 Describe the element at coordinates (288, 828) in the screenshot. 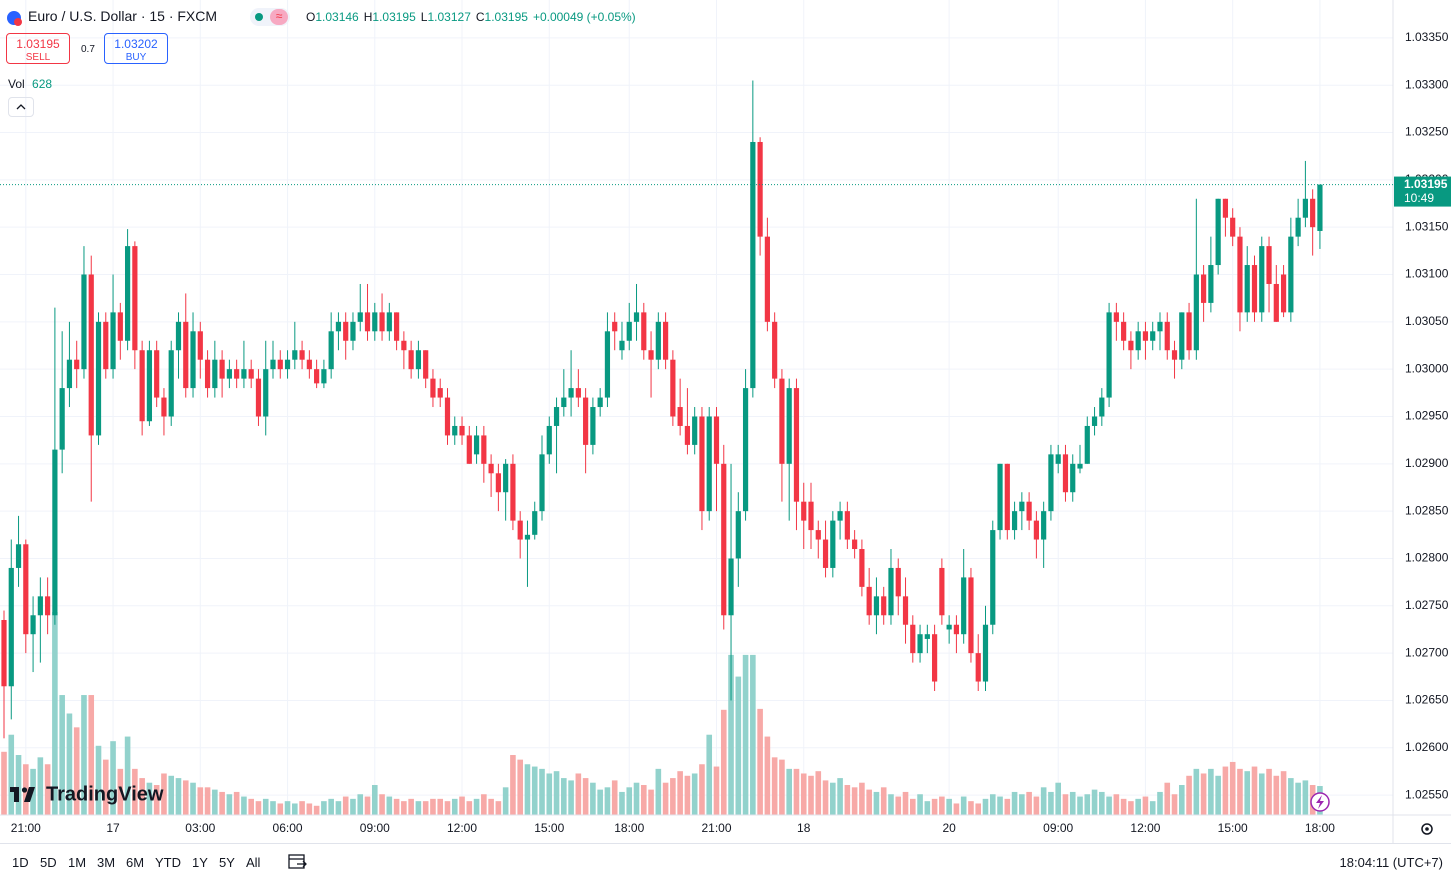

I see `x-tick-label: 06:00` at that location.